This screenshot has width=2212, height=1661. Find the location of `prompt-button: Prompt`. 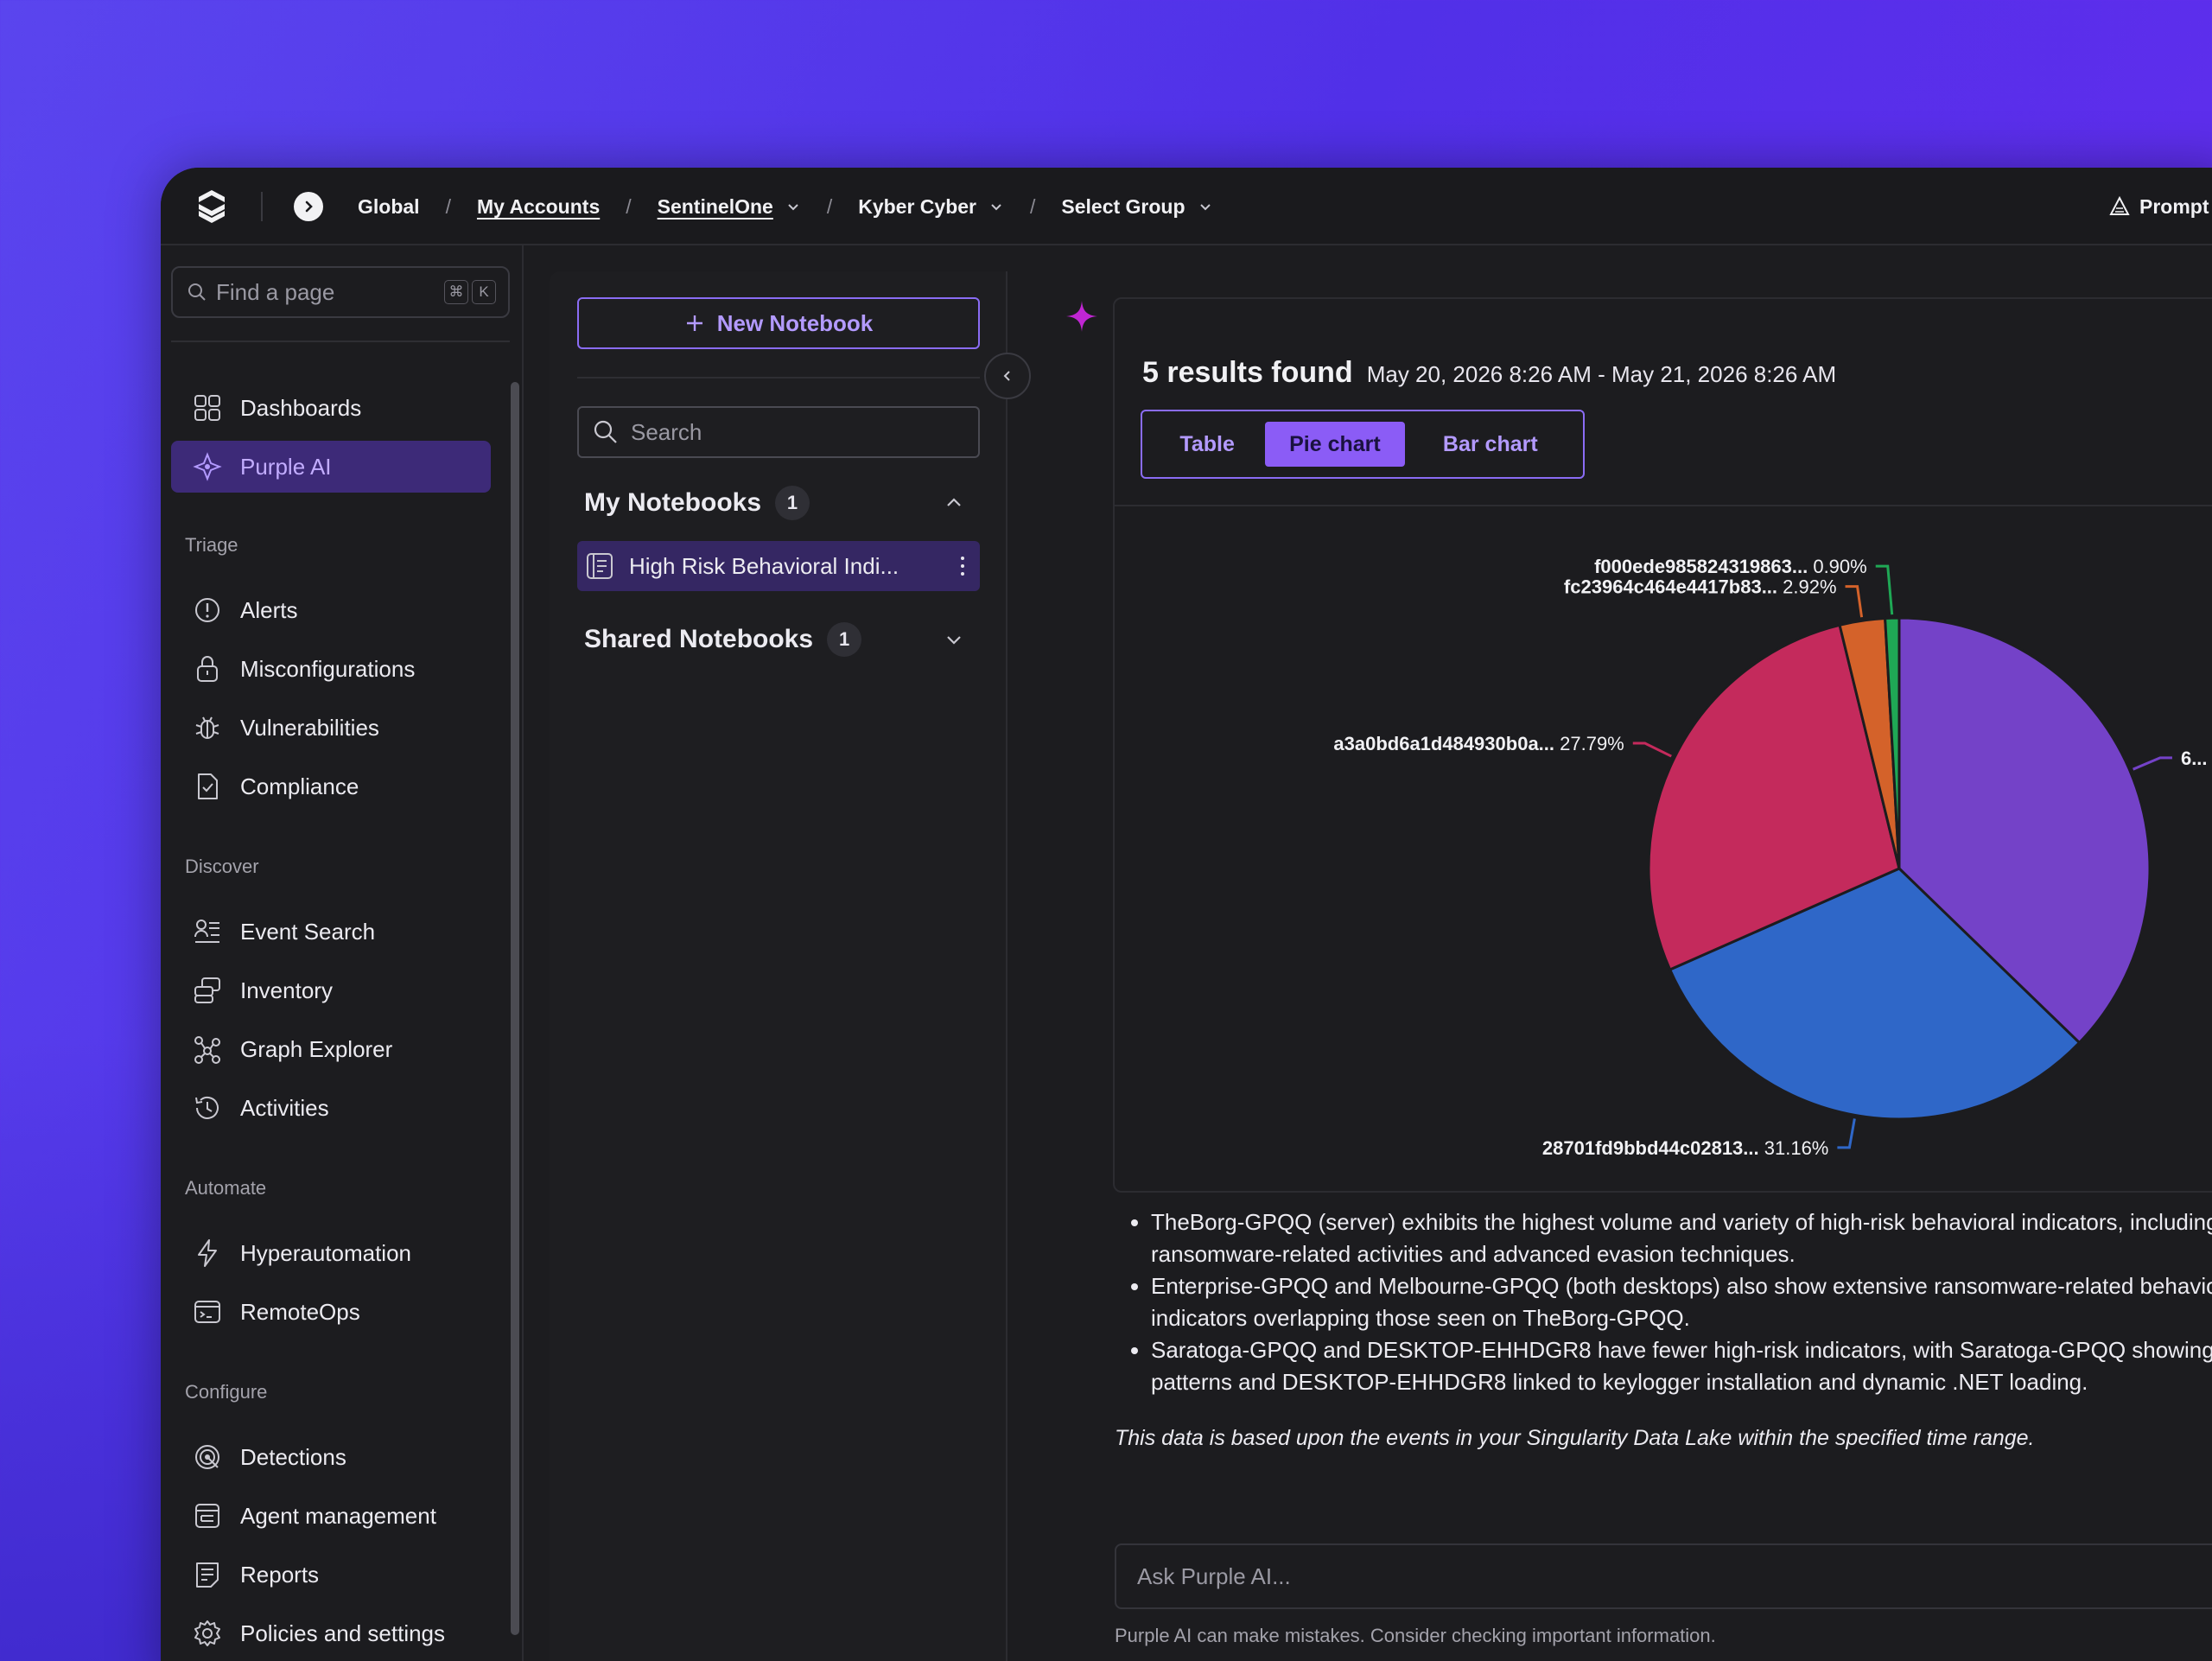

prompt-button: Prompt is located at coordinates (2158, 206).